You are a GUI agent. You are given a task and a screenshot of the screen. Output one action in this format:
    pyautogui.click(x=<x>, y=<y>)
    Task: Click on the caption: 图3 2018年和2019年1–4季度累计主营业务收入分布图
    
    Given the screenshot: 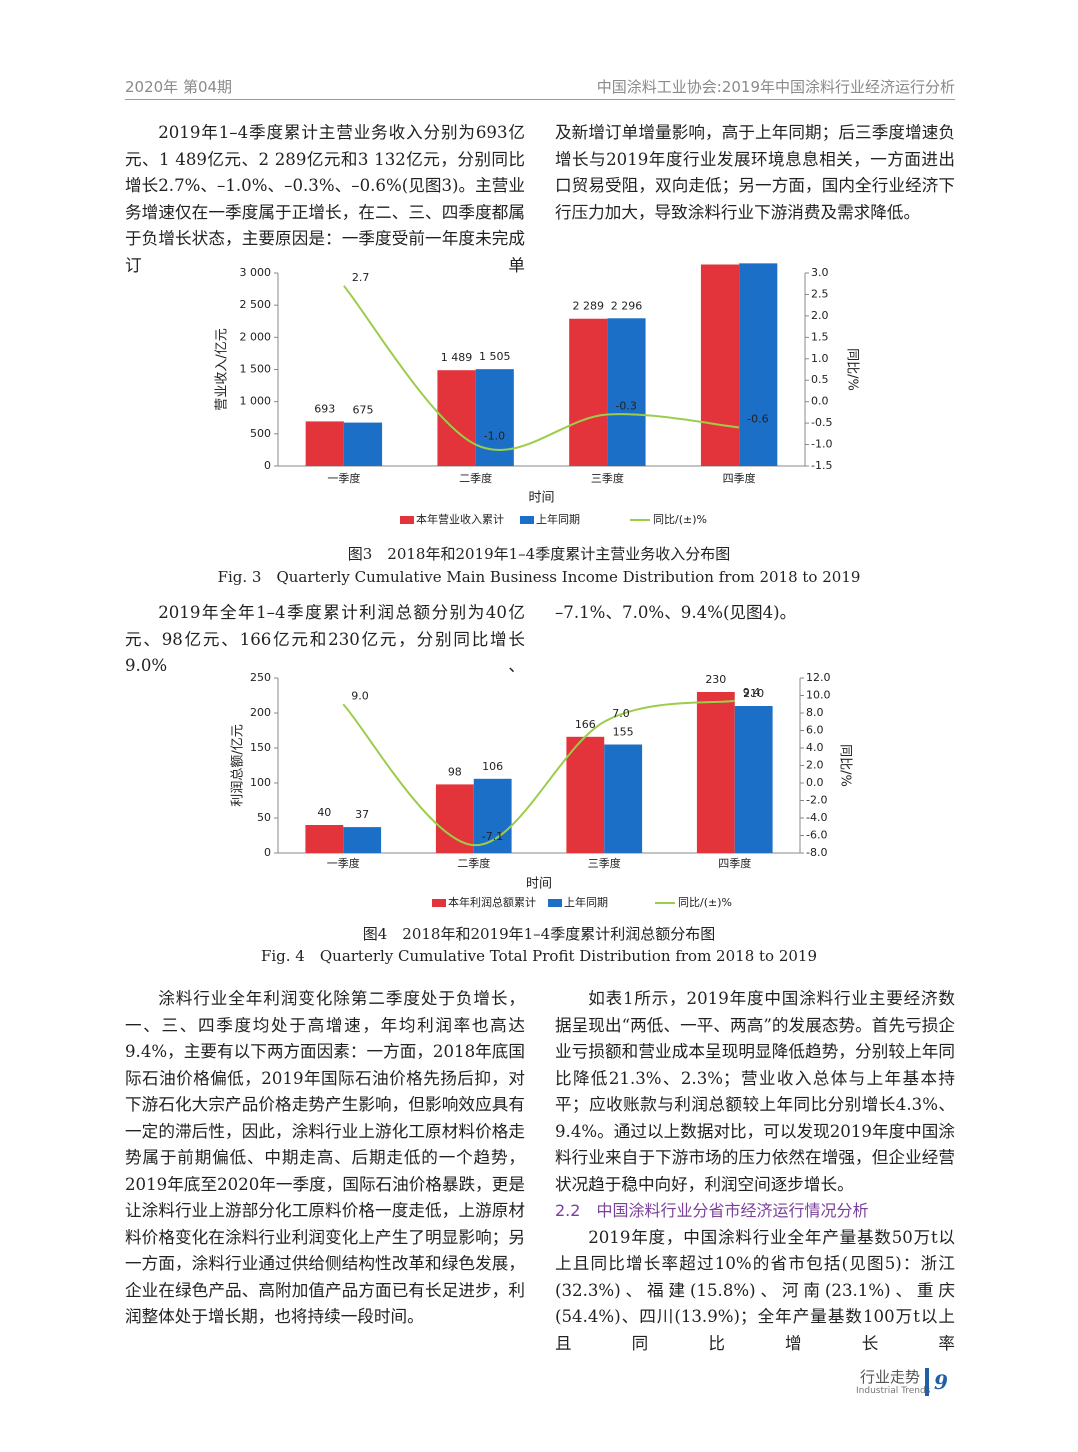 What is the action you would take?
    pyautogui.click(x=539, y=554)
    